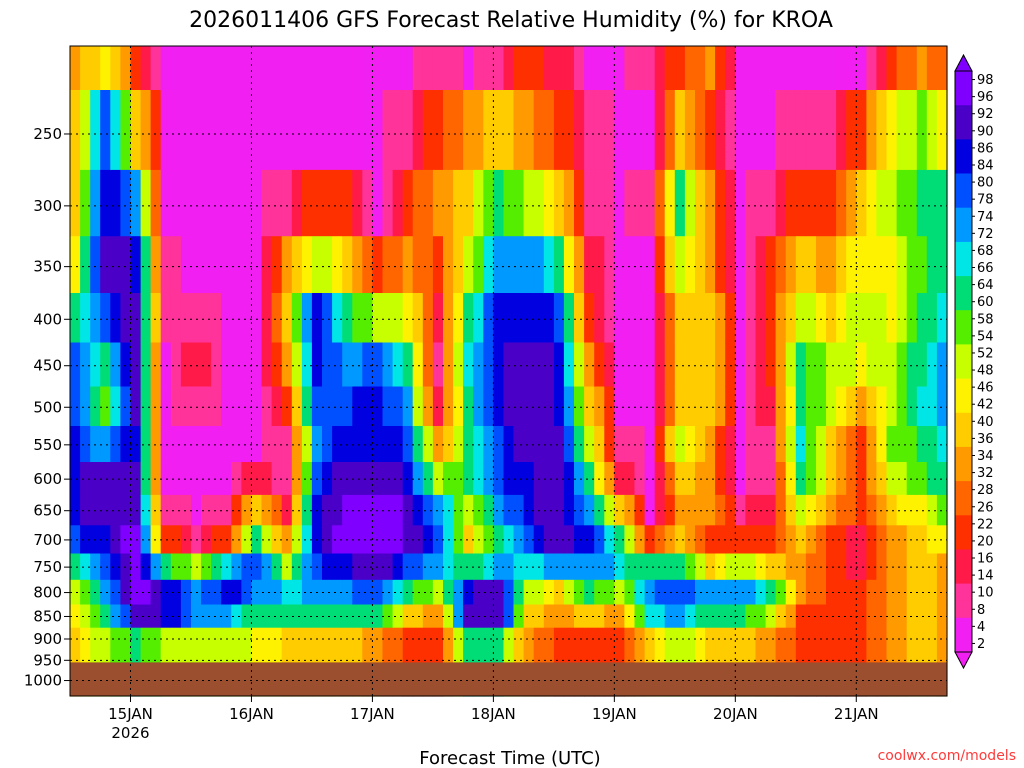 Image resolution: width=1024 pixels, height=768 pixels. I want to click on credit-link: coolwx.com/models, so click(947, 756).